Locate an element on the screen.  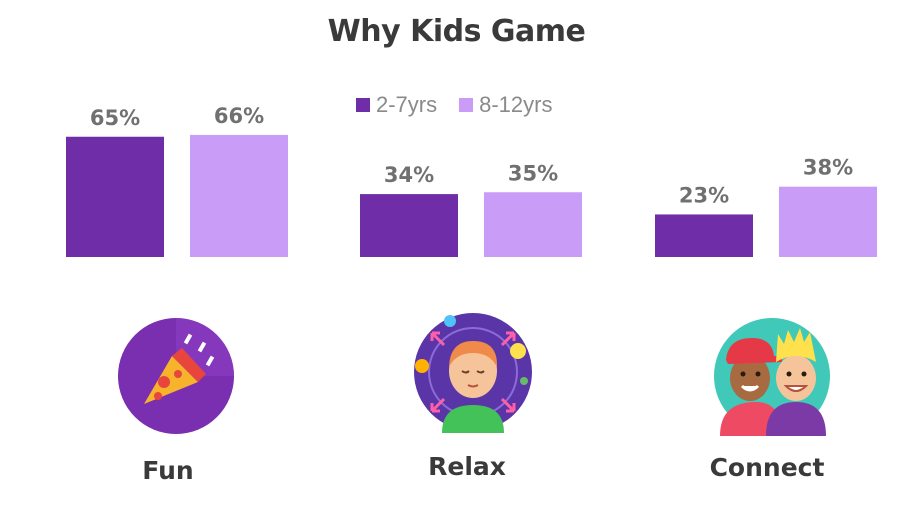
party-popper-pizza-icon is located at coordinates (176, 378).